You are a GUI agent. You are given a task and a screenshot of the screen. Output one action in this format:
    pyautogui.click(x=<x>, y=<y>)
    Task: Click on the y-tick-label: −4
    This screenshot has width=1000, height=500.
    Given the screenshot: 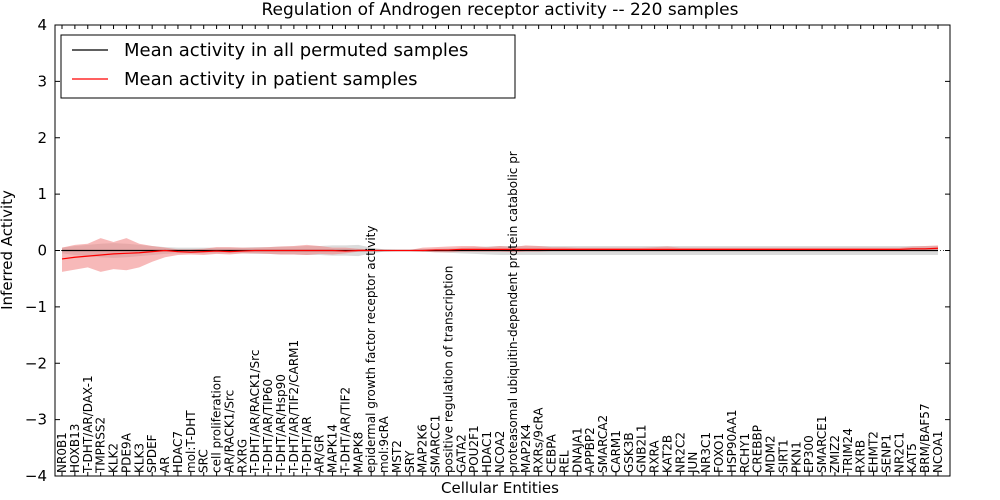 What is the action you would take?
    pyautogui.click(x=36, y=476)
    